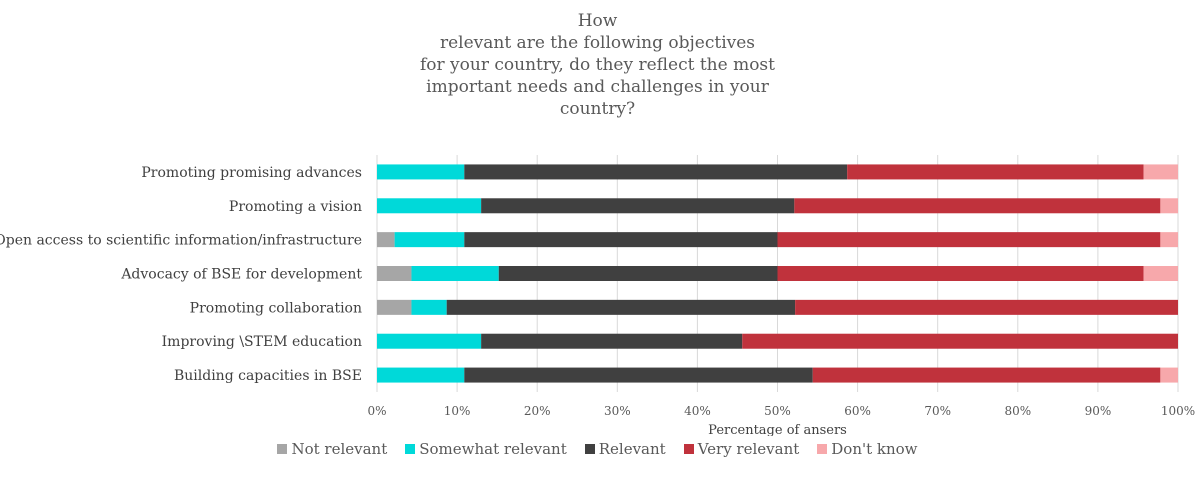 The height and width of the screenshot is (486, 1195). I want to click on legend-item: Don't know, so click(867, 449).